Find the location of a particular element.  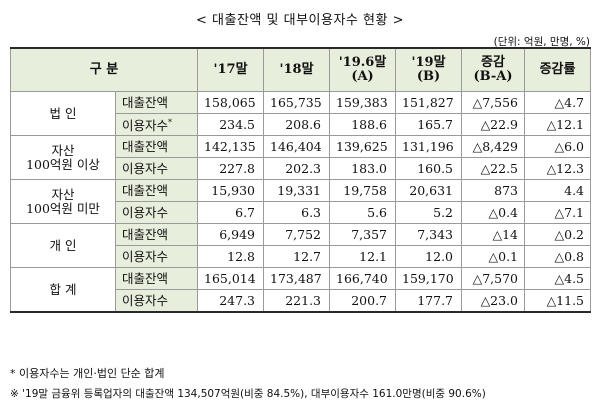

value-cell: 158,065 is located at coordinates (231, 102).